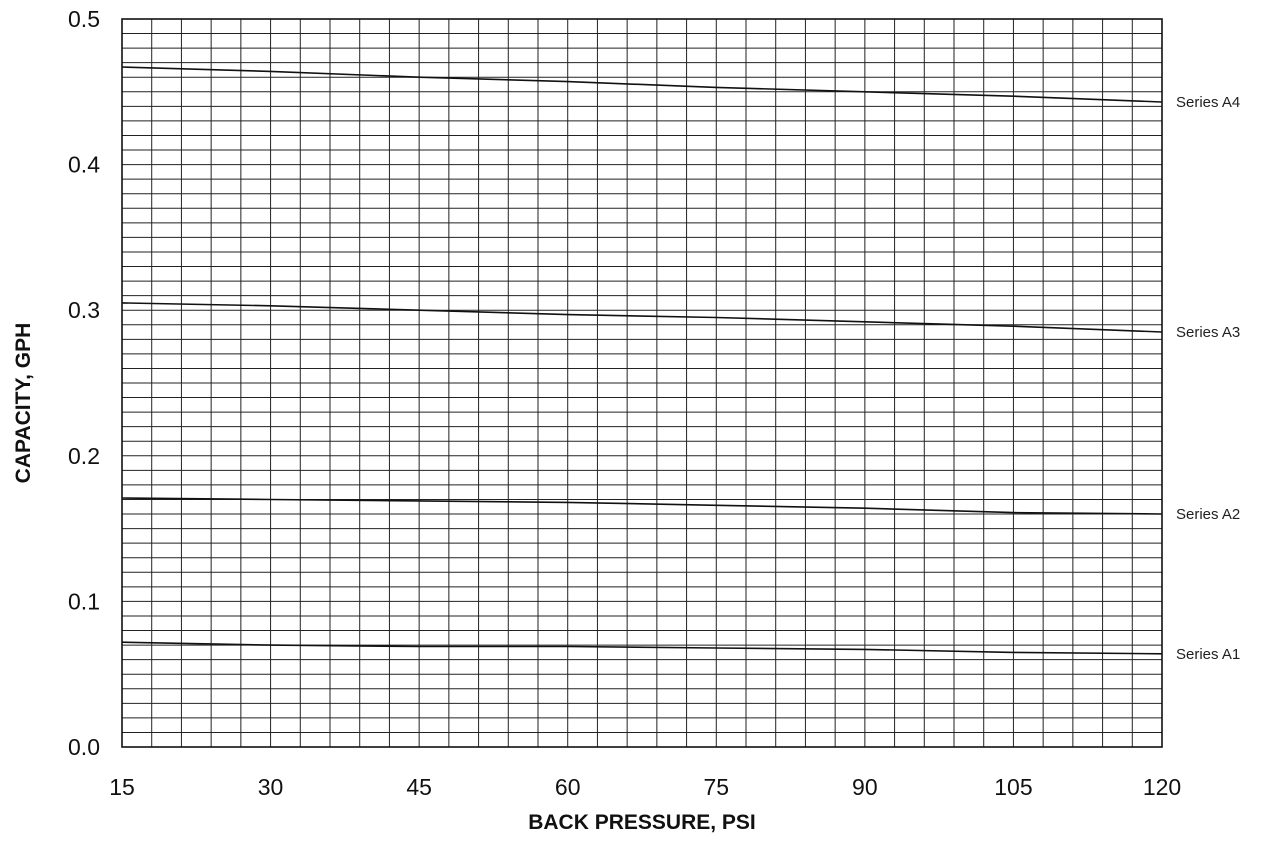 Image resolution: width=1271 pixels, height=860 pixels. Describe the element at coordinates (716, 787) in the screenshot. I see `x-tick-label: 75` at that location.